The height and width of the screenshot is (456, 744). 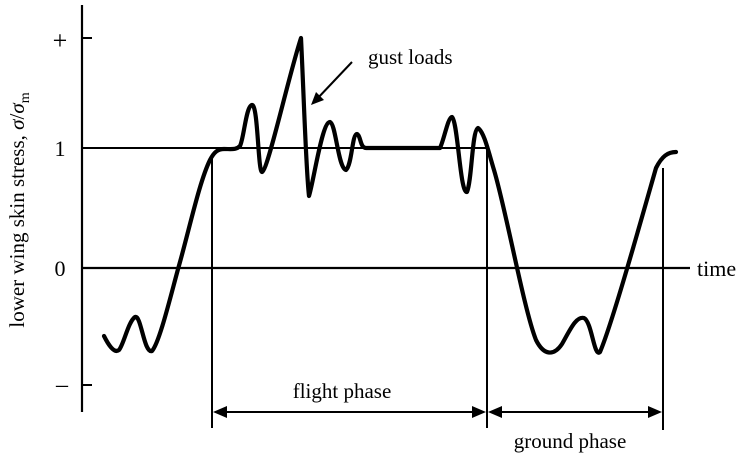 What do you see at coordinates (570, 441) in the screenshot?
I see `ground-phase-label: ground phase` at bounding box center [570, 441].